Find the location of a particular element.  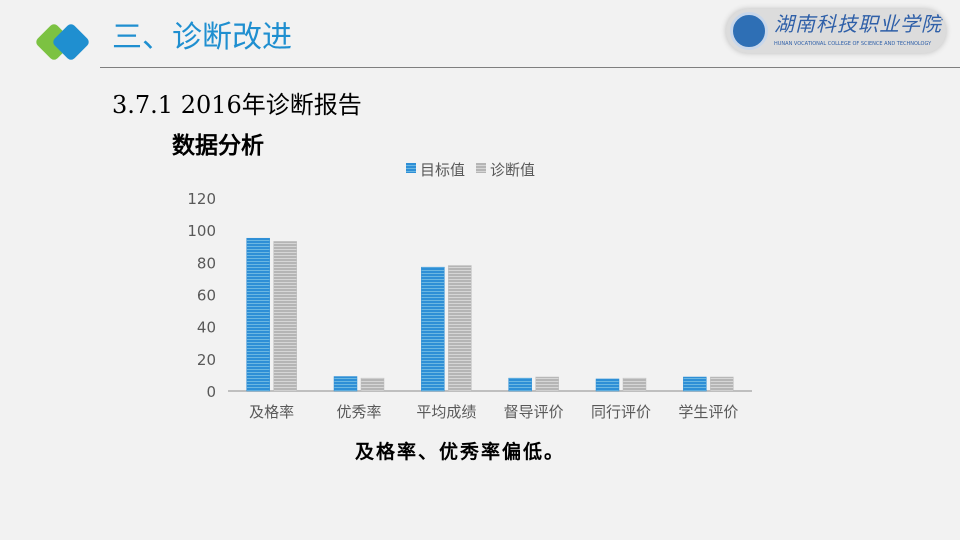

y-tick-label: 80 is located at coordinates (206, 263).